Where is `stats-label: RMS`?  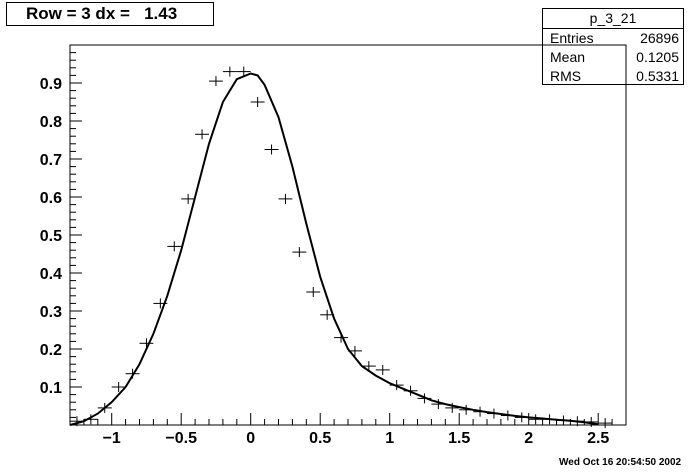
stats-label: RMS is located at coordinates (566, 76).